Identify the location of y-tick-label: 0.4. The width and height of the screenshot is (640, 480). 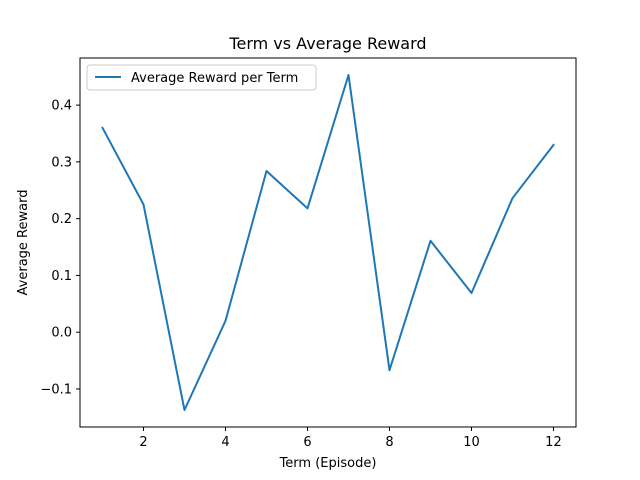
(61, 106).